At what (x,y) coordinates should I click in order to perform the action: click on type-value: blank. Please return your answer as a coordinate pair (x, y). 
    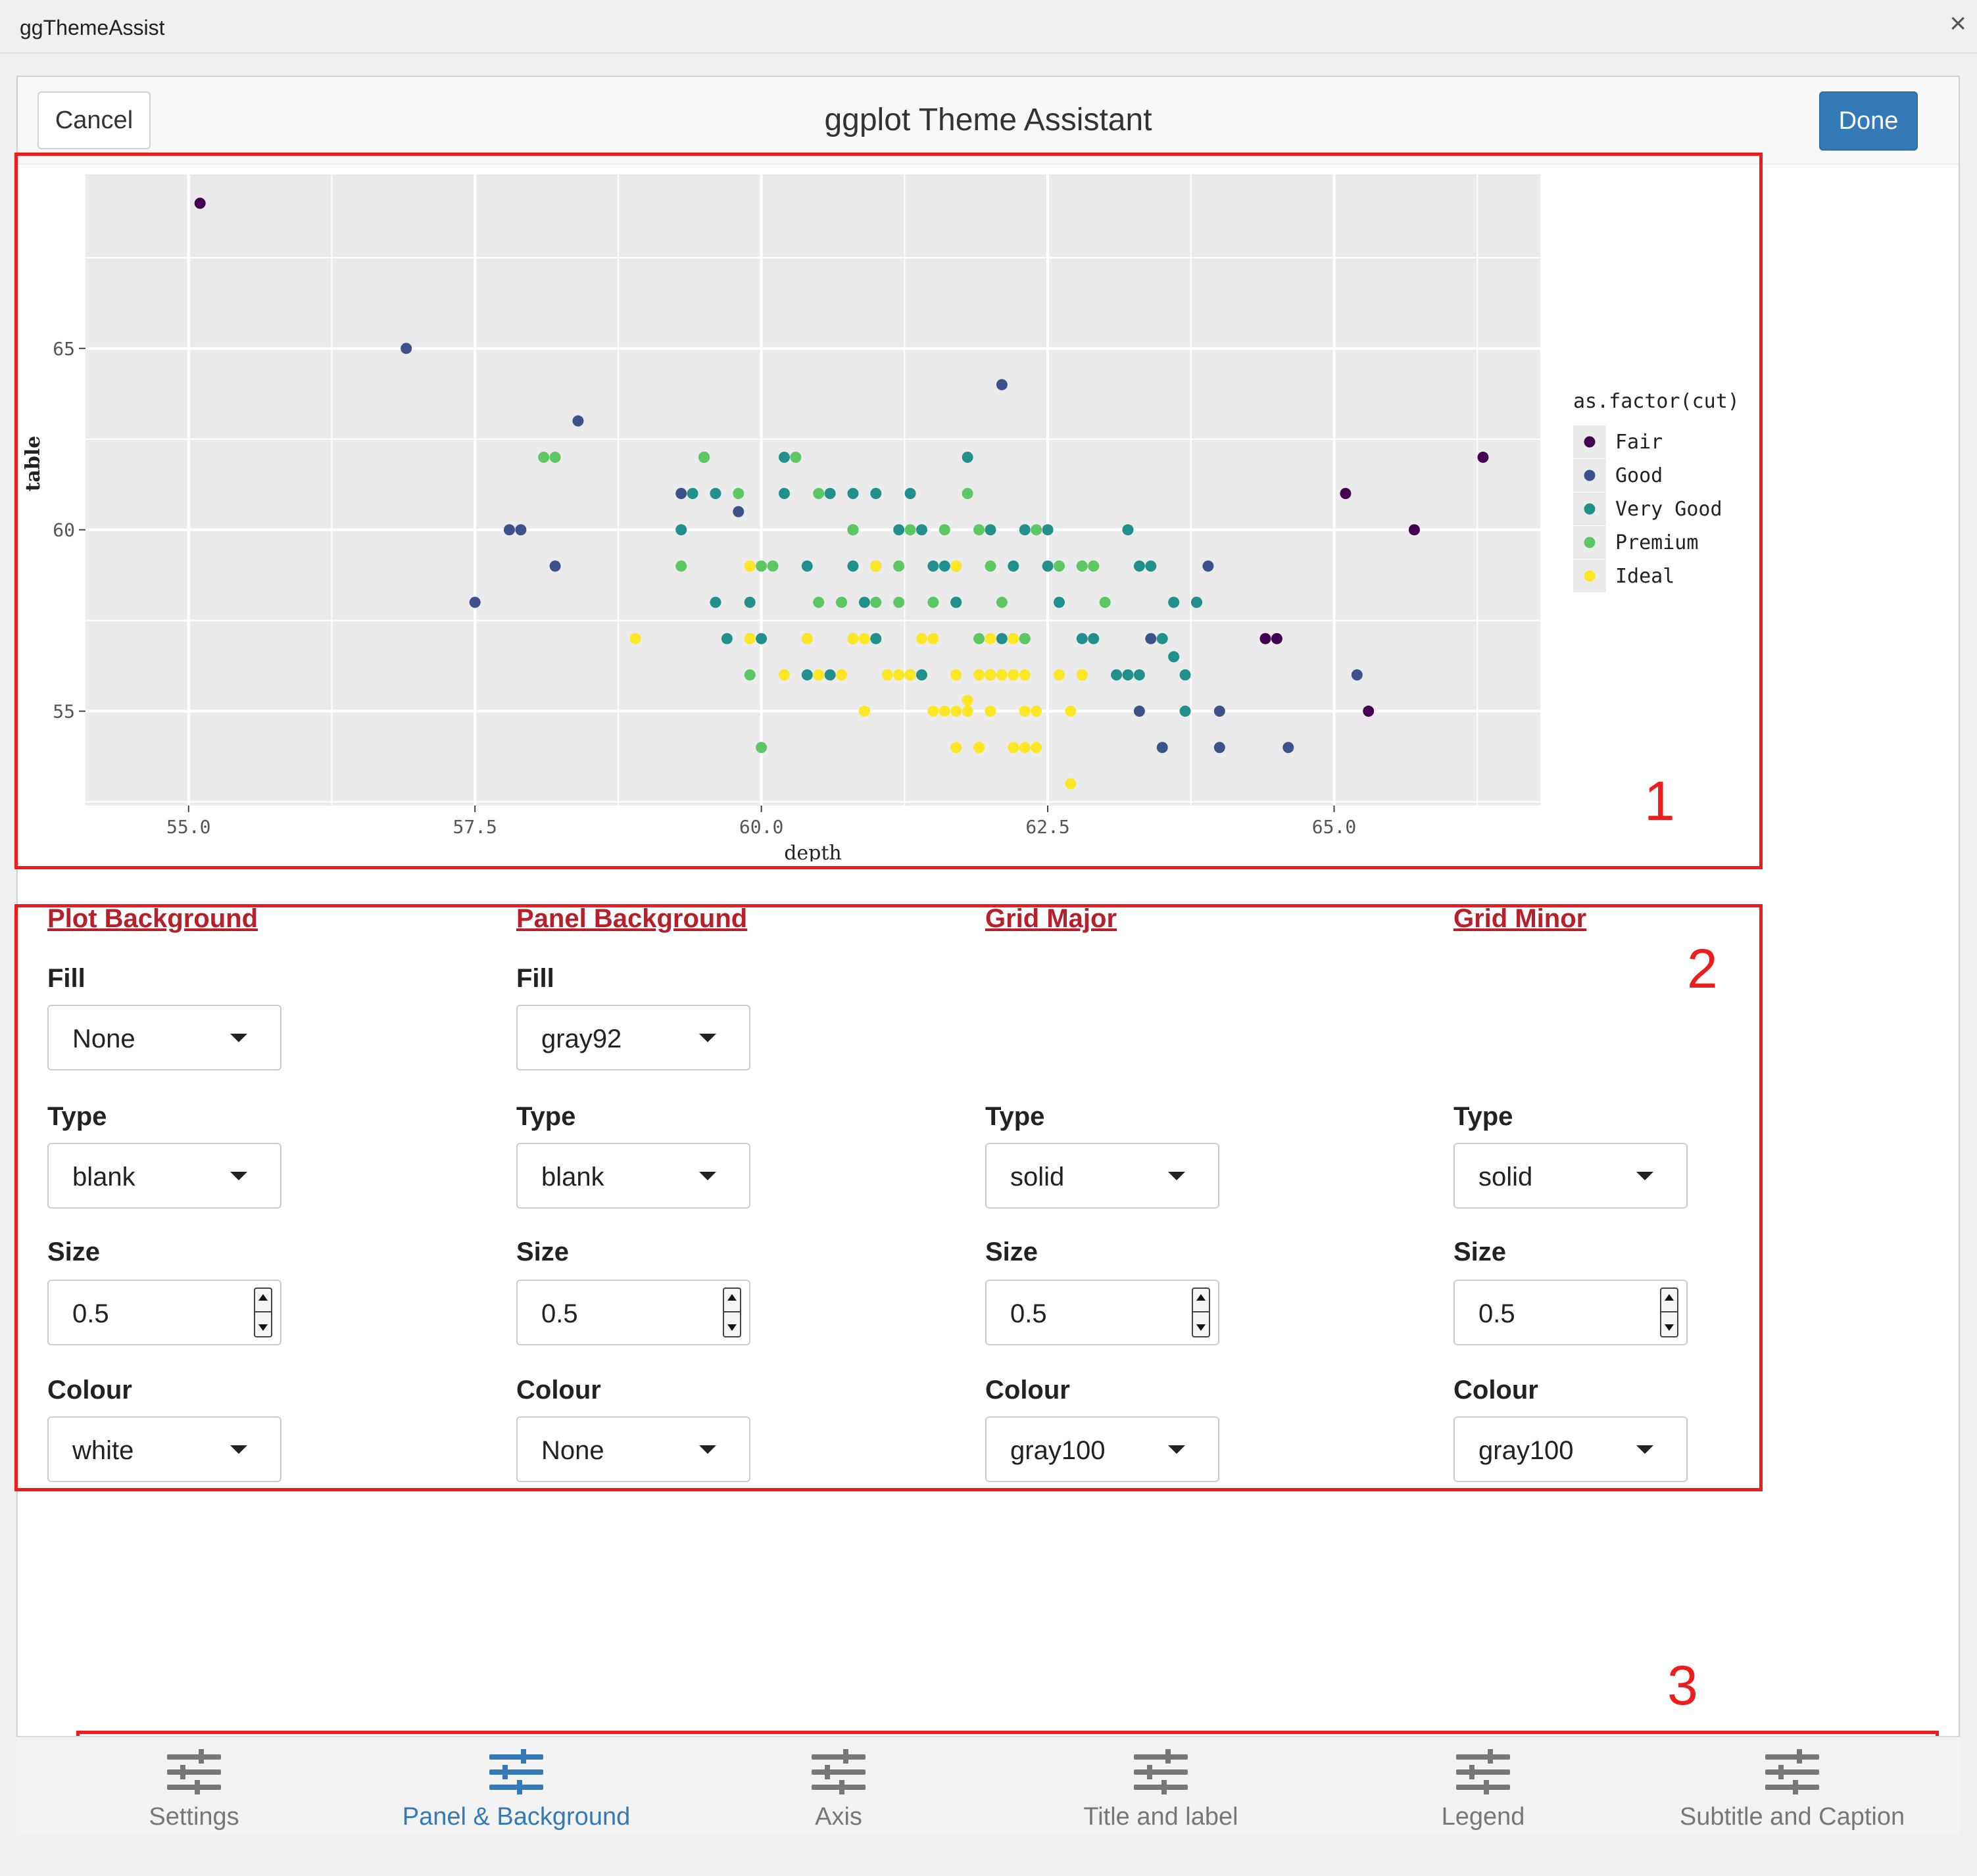
    Looking at the image, I should click on (572, 1177).